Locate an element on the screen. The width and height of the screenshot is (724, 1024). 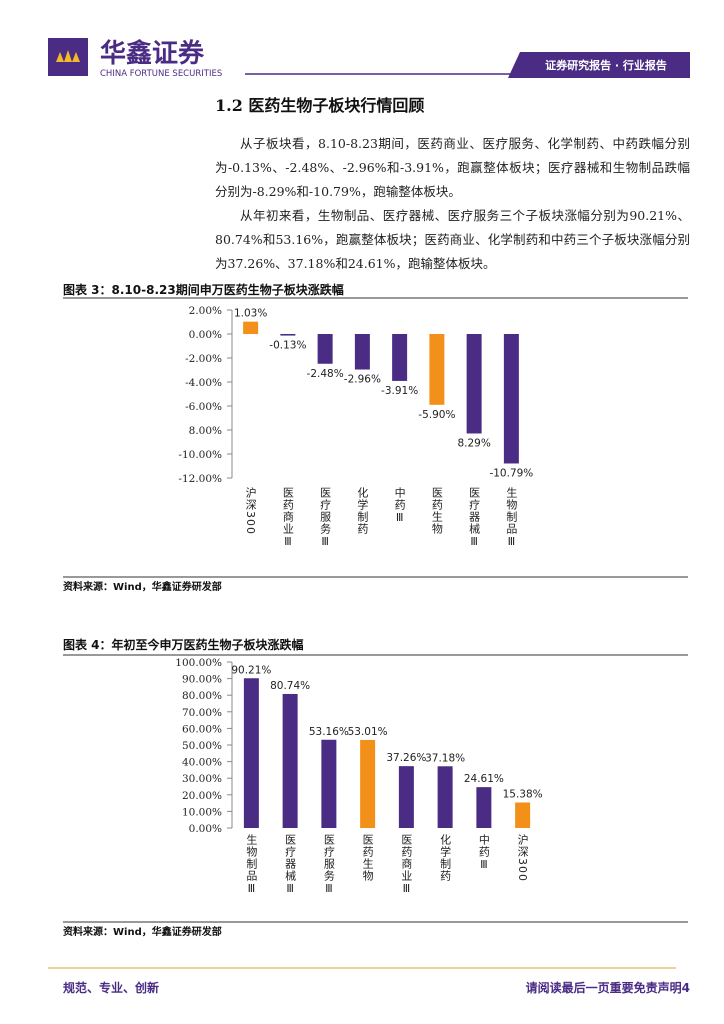
chart-title: 图表 4：年初至今申万医药生物子板块涨跌幅 is located at coordinates (183, 644).